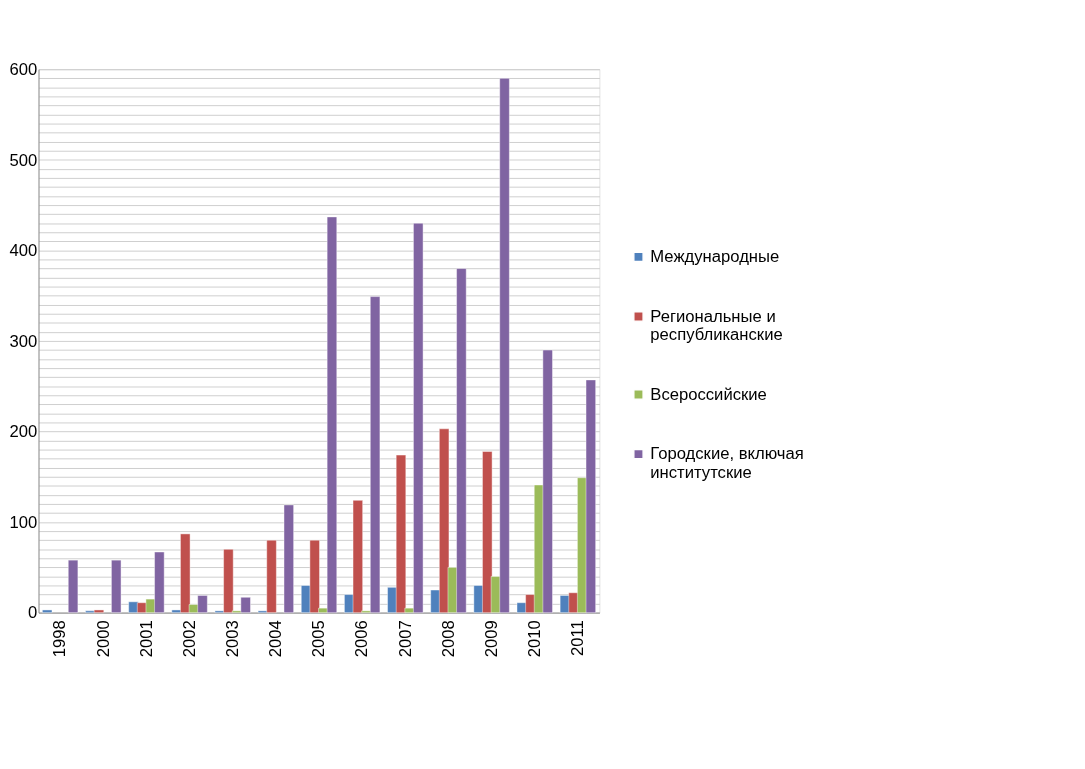 This screenshot has width=1085, height=769. What do you see at coordinates (716, 325) in the screenshot?
I see `legend-label: Региональные и республиканские` at bounding box center [716, 325].